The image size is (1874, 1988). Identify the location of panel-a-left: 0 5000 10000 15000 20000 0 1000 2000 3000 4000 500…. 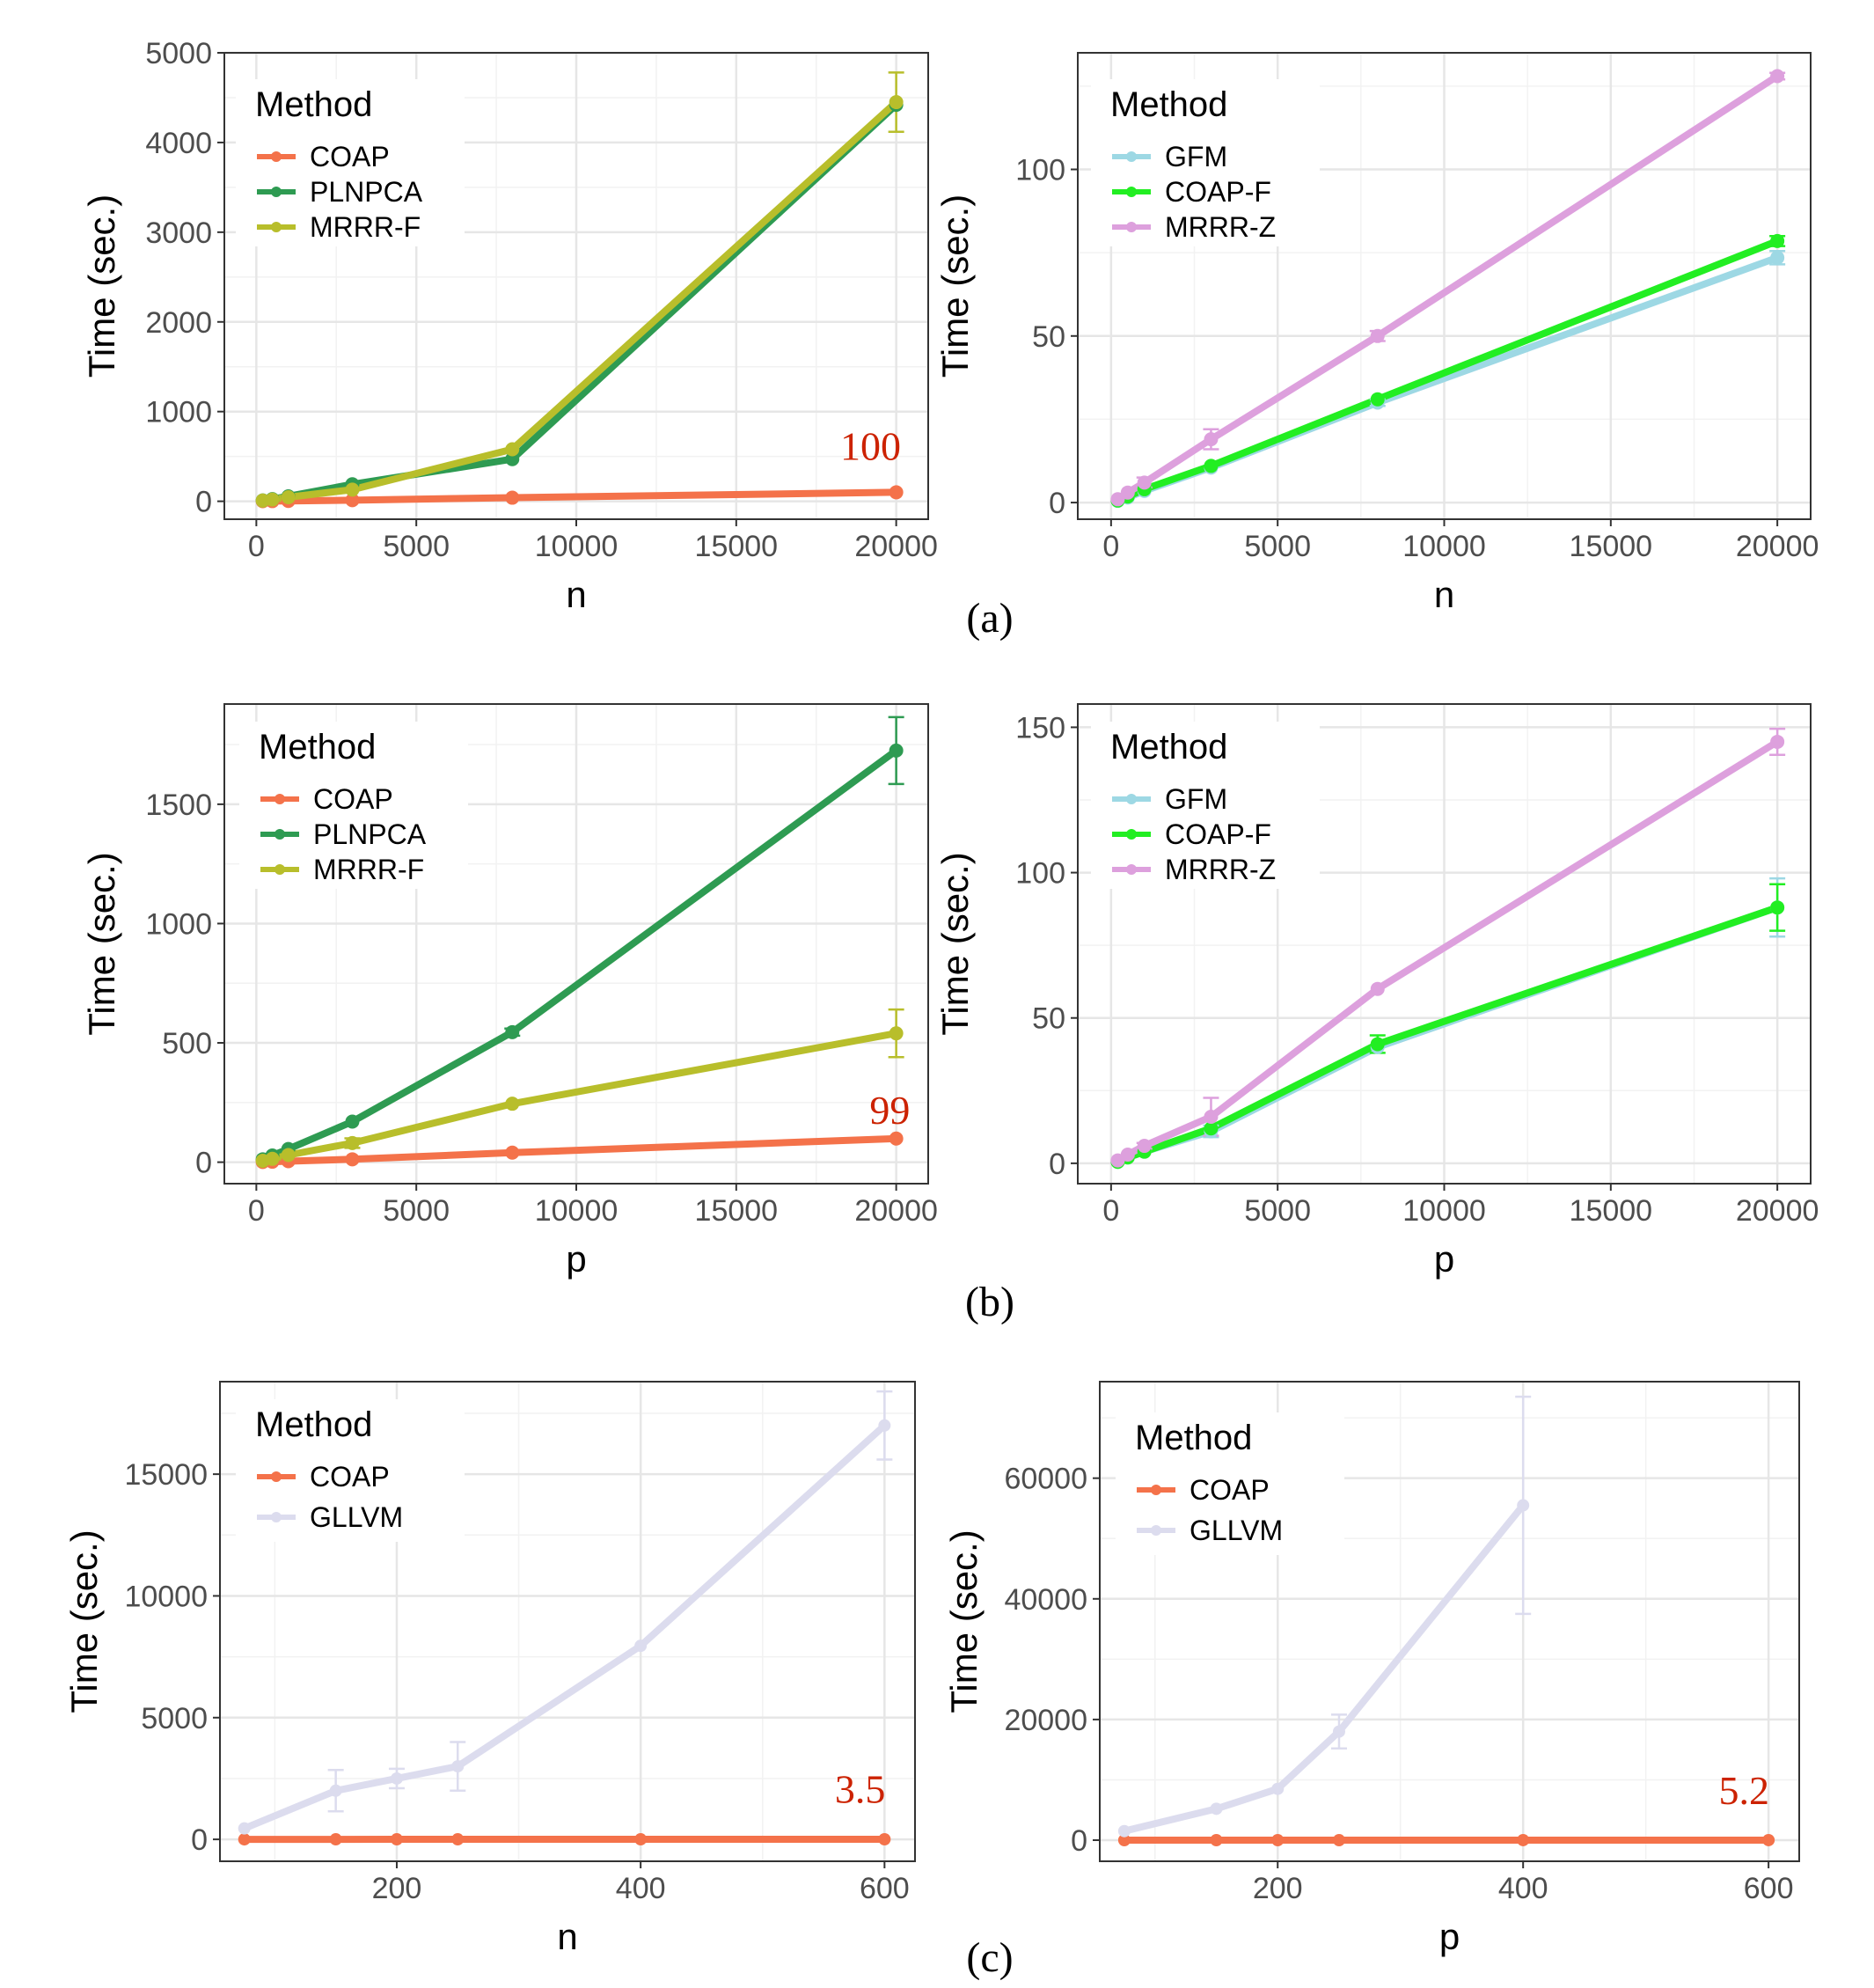
(509, 326).